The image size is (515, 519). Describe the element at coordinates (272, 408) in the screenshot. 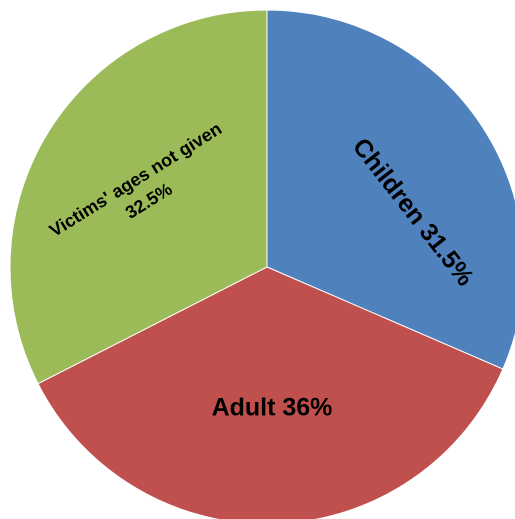

I see `slice-label-adult: Adult 36%` at that location.